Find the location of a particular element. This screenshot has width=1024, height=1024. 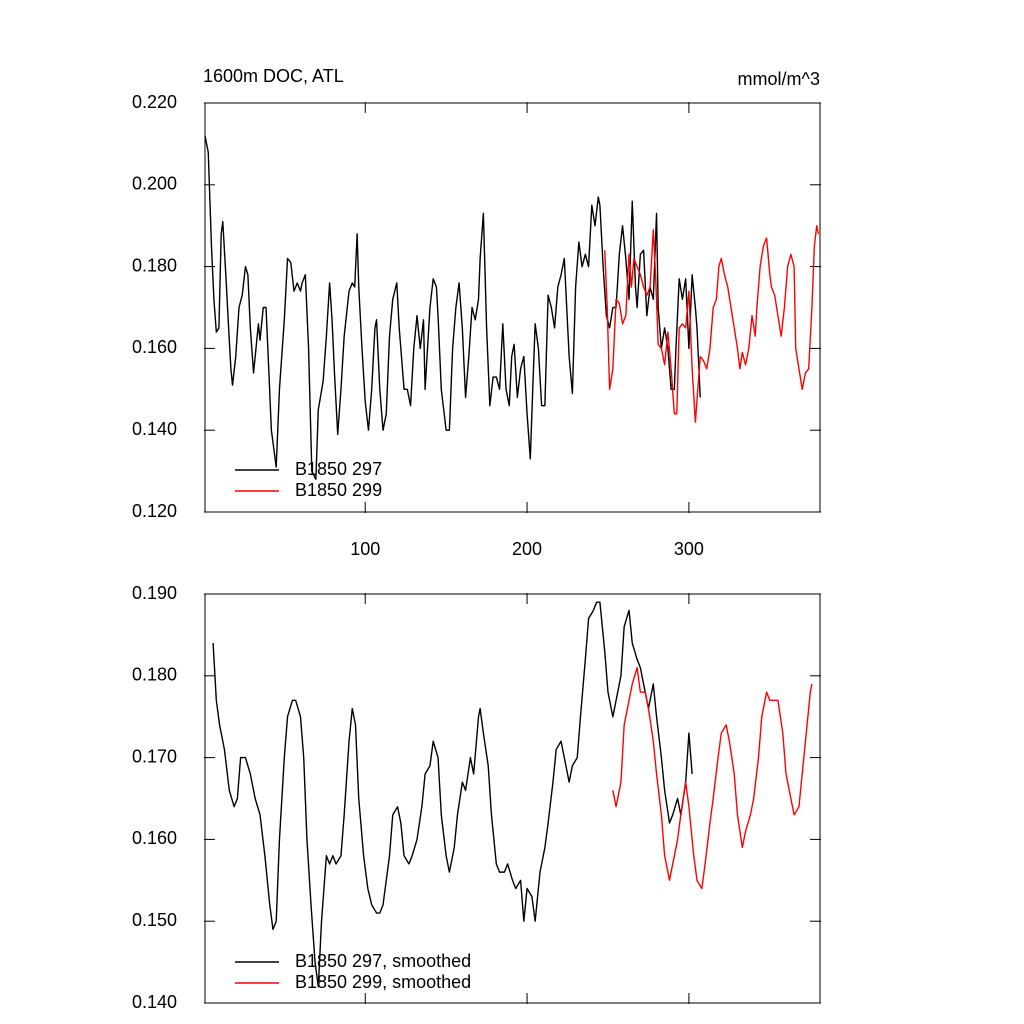

legend-label: B1850 299, smoothed is located at coordinates (383, 982).